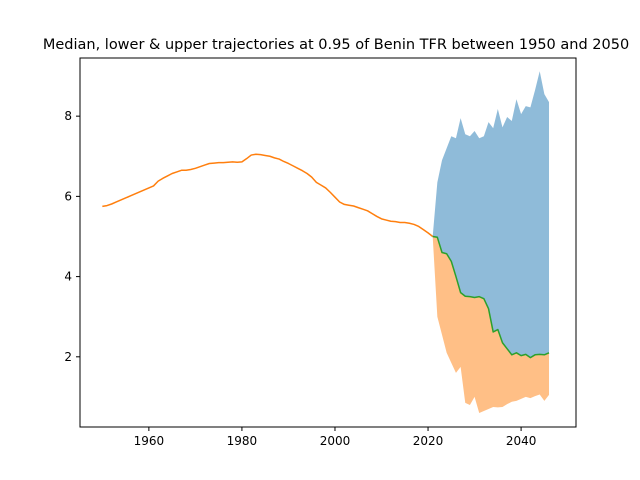  What do you see at coordinates (242, 441) in the screenshot?
I see `x-tick-label: 1980` at bounding box center [242, 441].